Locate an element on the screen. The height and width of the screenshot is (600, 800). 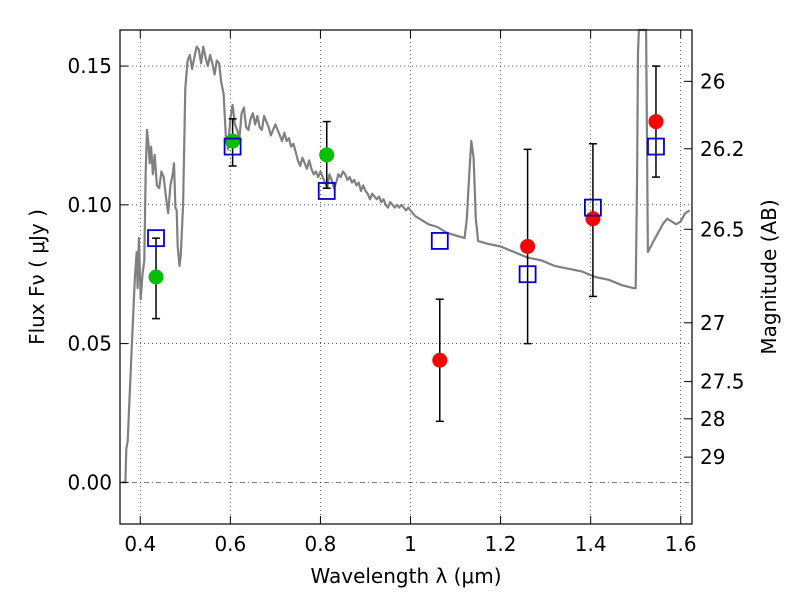
y-tick-label: 0.00 is located at coordinates (89, 482).